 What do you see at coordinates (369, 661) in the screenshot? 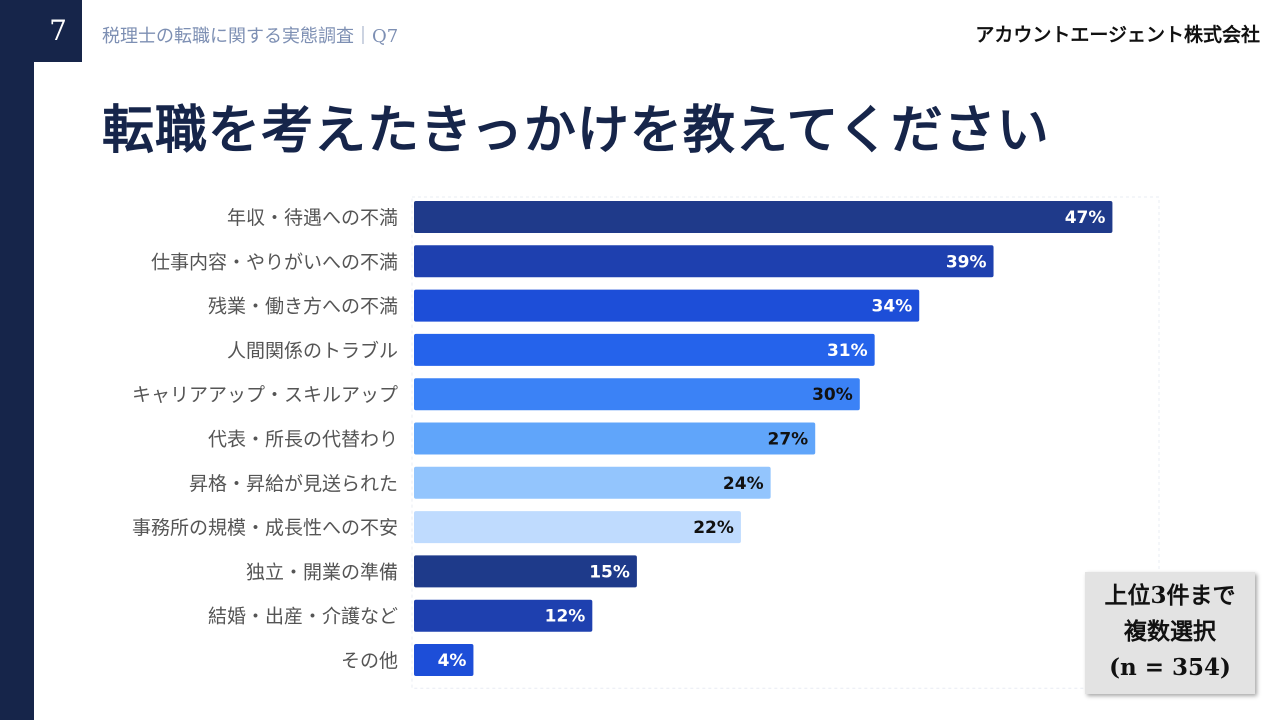
I see `category-label: その他` at bounding box center [369, 661].